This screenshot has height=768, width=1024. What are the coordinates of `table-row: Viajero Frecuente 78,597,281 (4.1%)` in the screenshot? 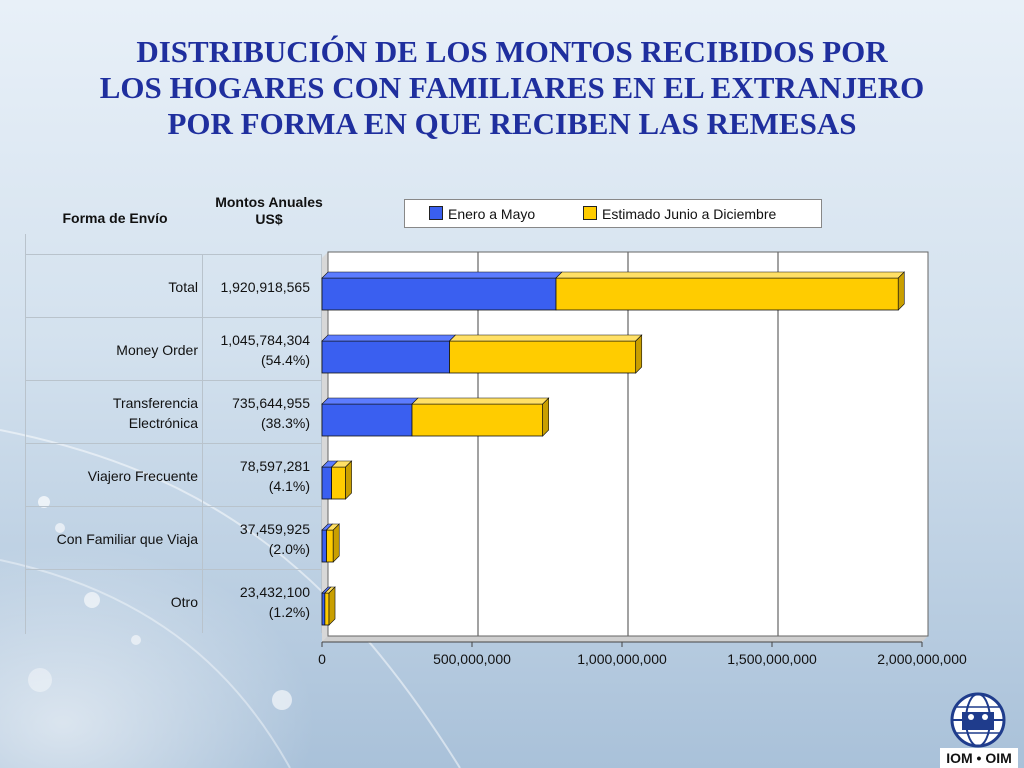 It's located at (174, 475).